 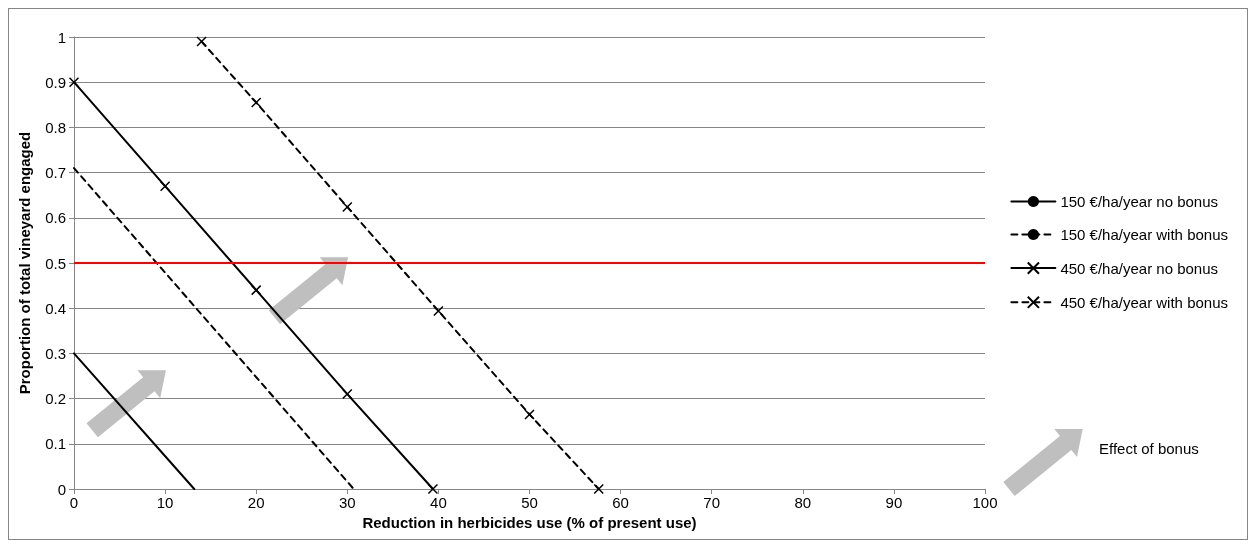 What do you see at coordinates (438, 502) in the screenshot?
I see `x-tick-label: 40` at bounding box center [438, 502].